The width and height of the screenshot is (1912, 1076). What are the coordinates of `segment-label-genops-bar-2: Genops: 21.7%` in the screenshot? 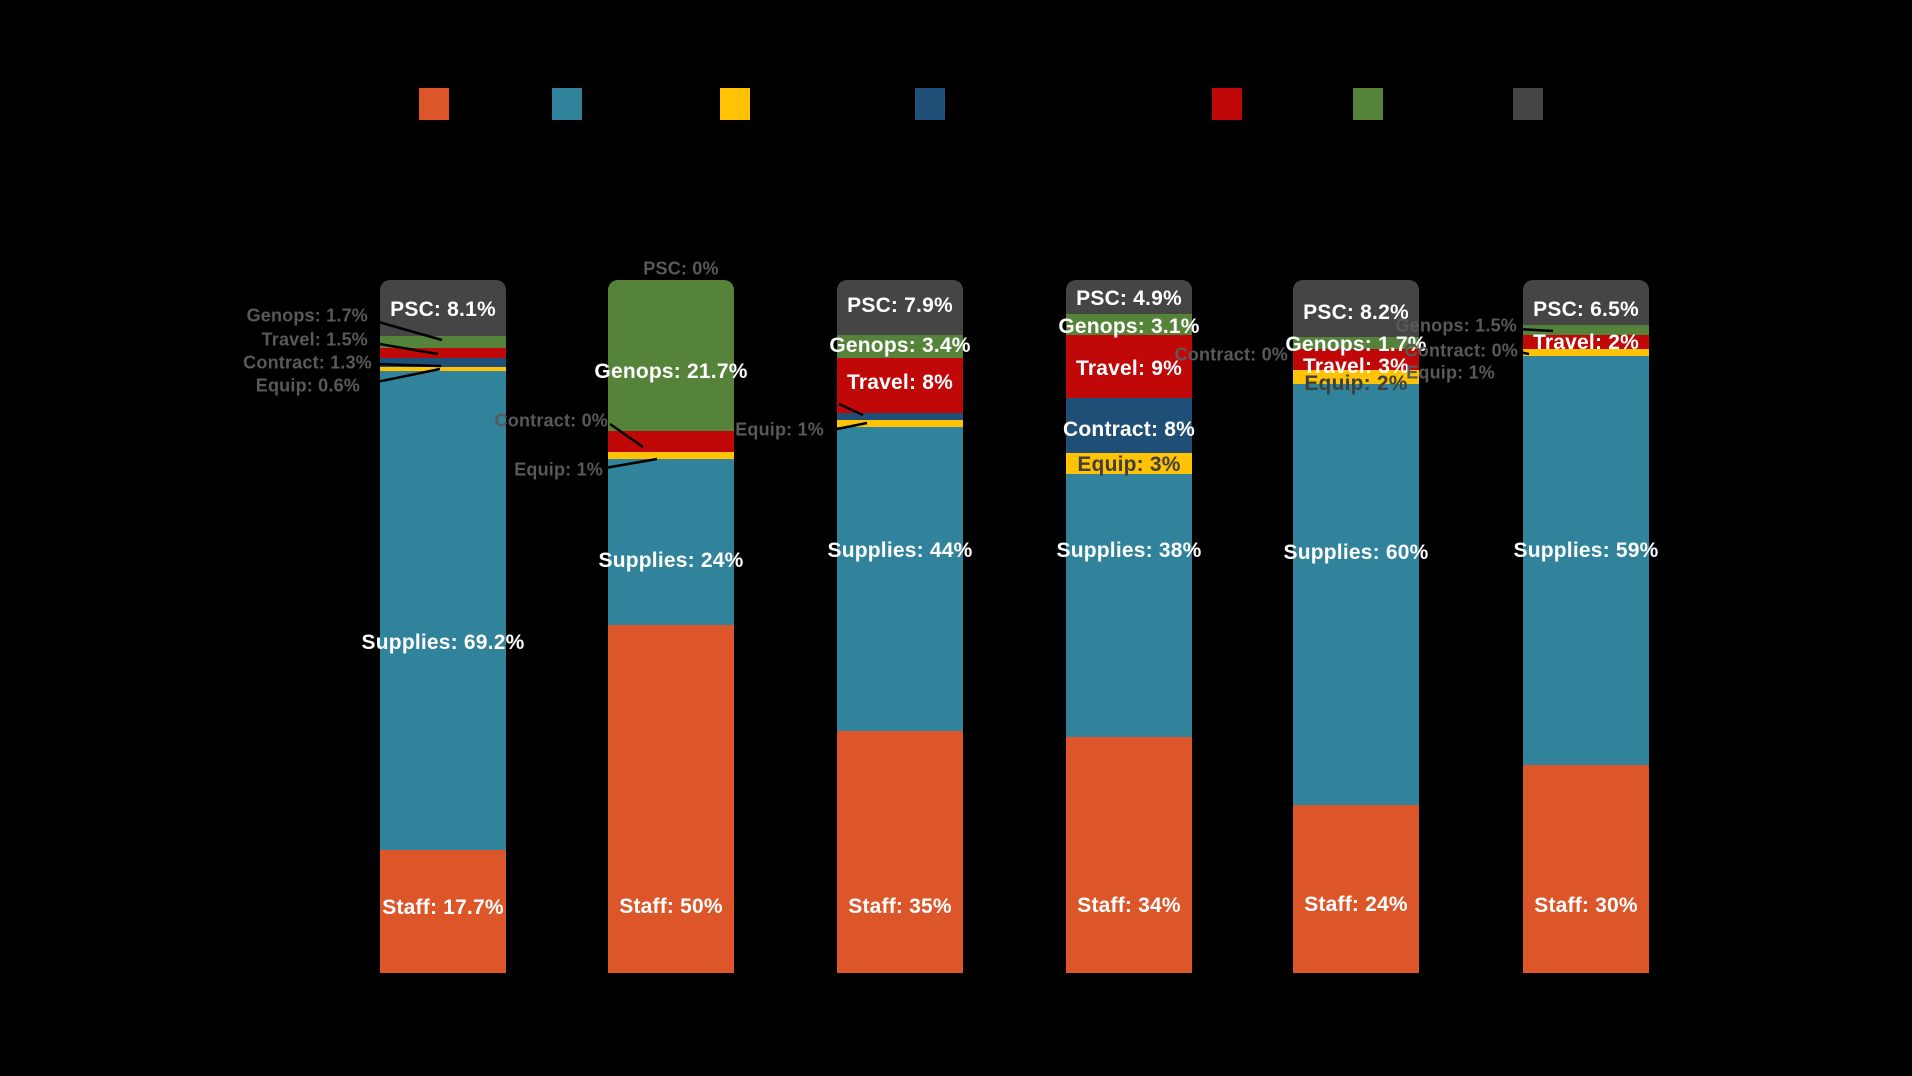 It's located at (671, 371).